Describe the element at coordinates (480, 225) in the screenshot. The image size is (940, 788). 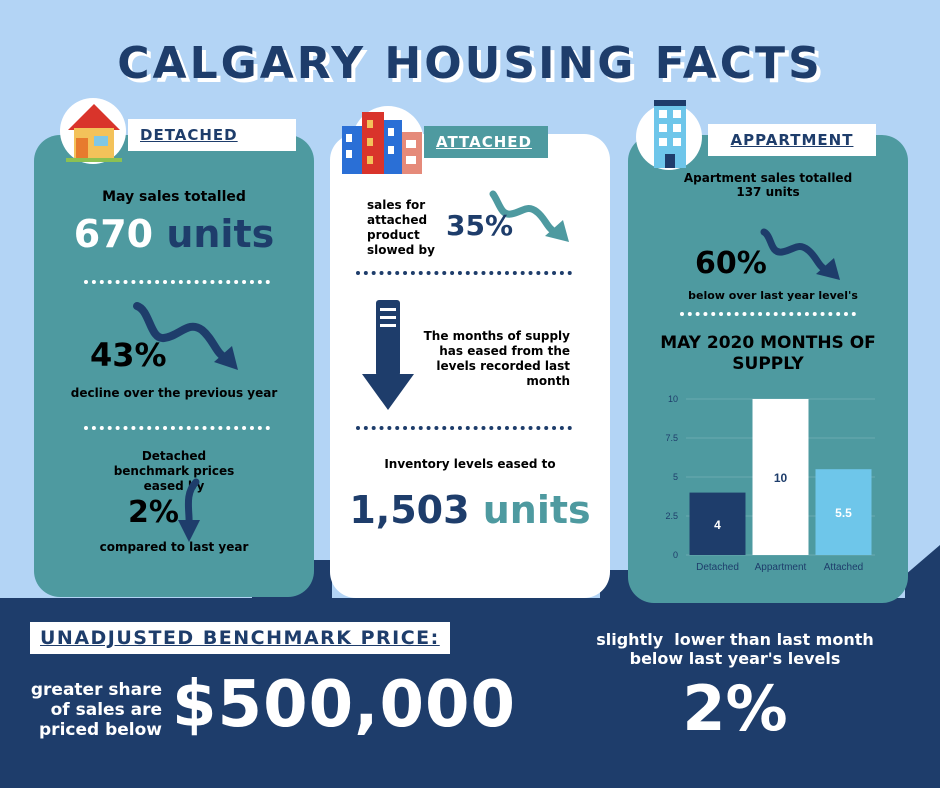
I see `attached-sales-percent: 35%` at that location.